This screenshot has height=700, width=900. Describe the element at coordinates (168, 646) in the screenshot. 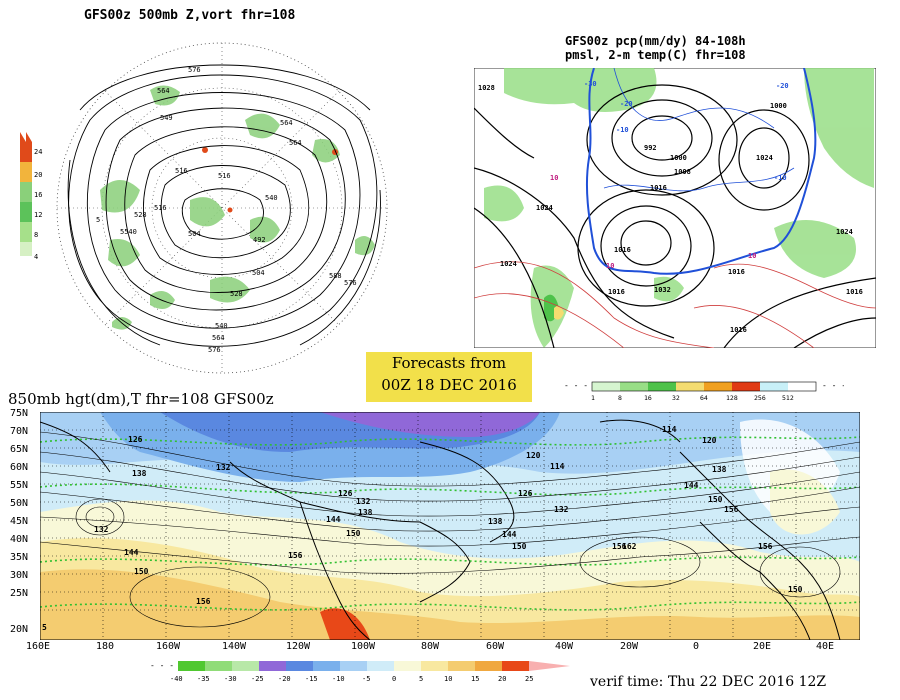

I see `lon-label: 160W` at that location.